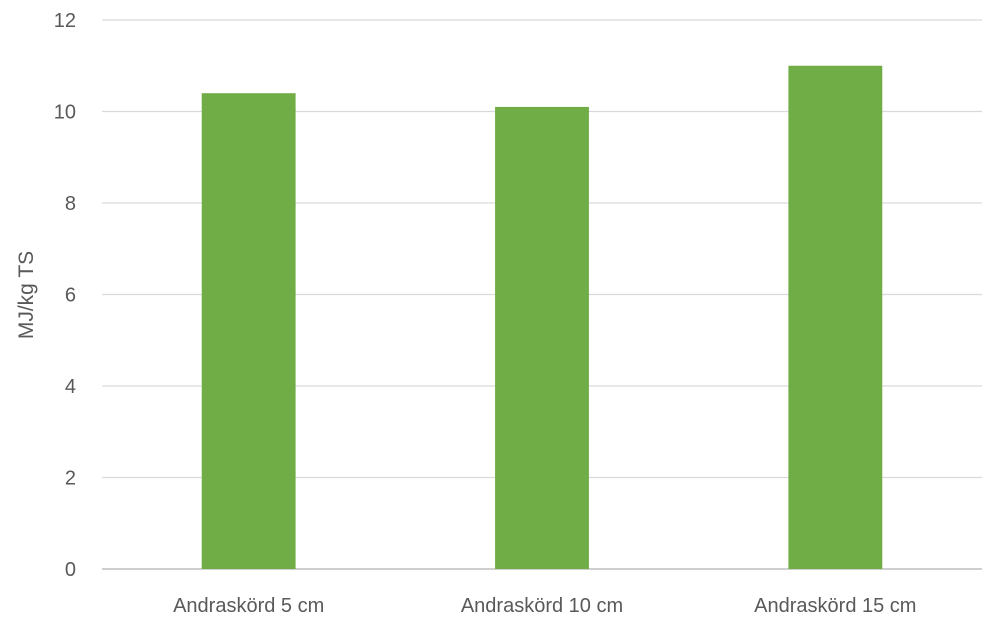 Image resolution: width=993 pixels, height=618 pixels. What do you see at coordinates (26, 295) in the screenshot?
I see `y-axis-title: MJ/kg TS` at bounding box center [26, 295].